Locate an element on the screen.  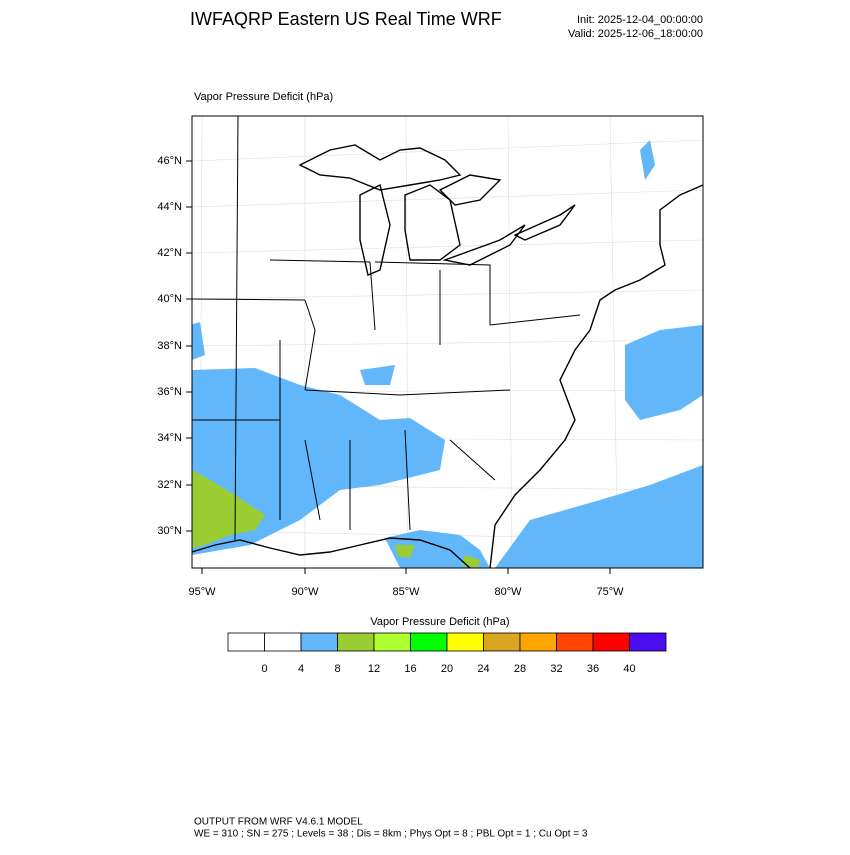
colorbar-label: 0 is located at coordinates (264, 669).